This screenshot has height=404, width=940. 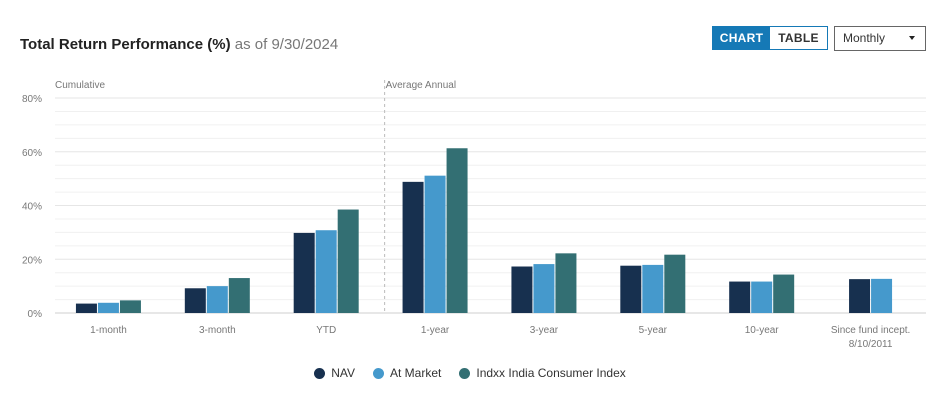 I want to click on view-toggle: CHART TABLE, so click(x=770, y=38).